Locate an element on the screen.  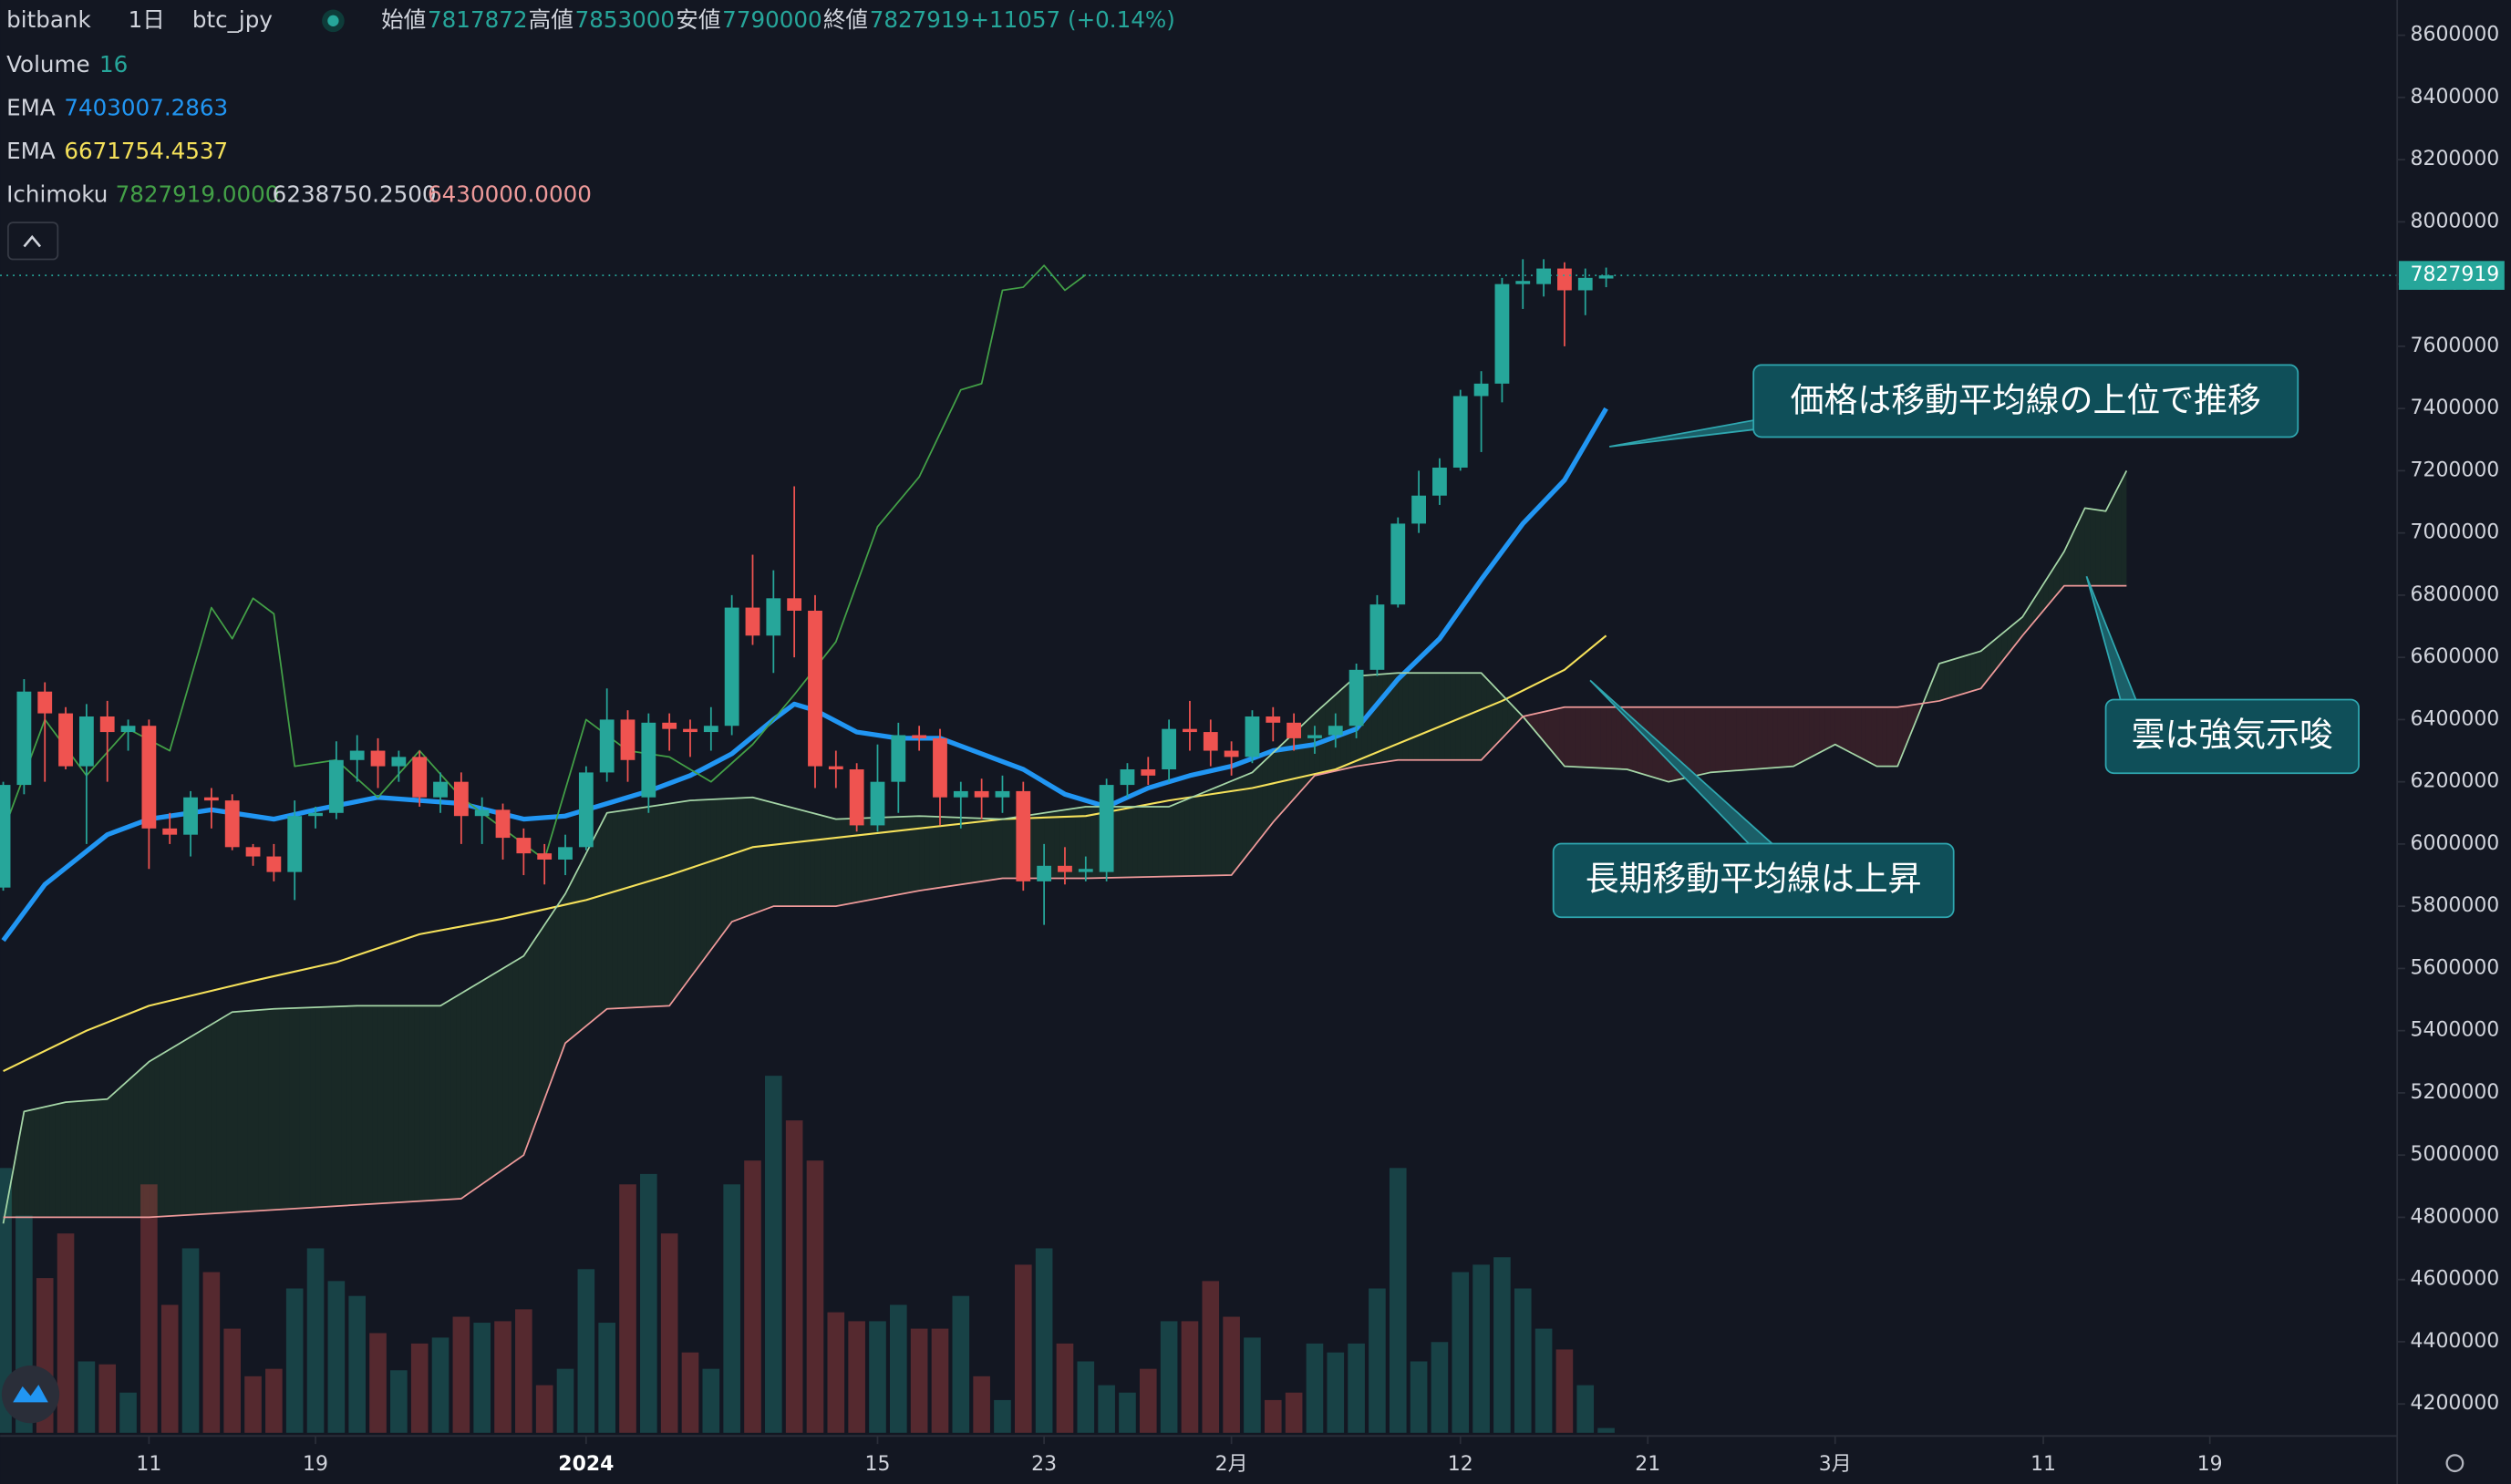
logo is located at coordinates (30, 1394).